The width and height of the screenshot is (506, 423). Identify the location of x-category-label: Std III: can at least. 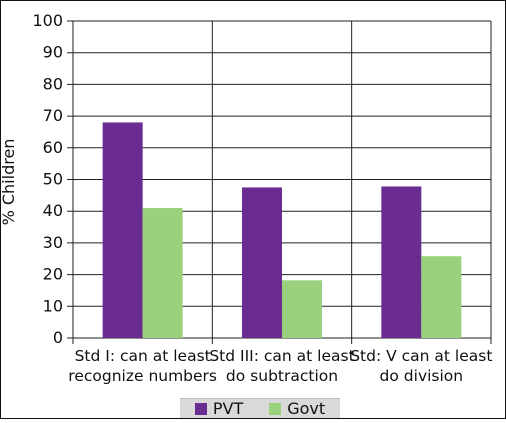
(281, 356).